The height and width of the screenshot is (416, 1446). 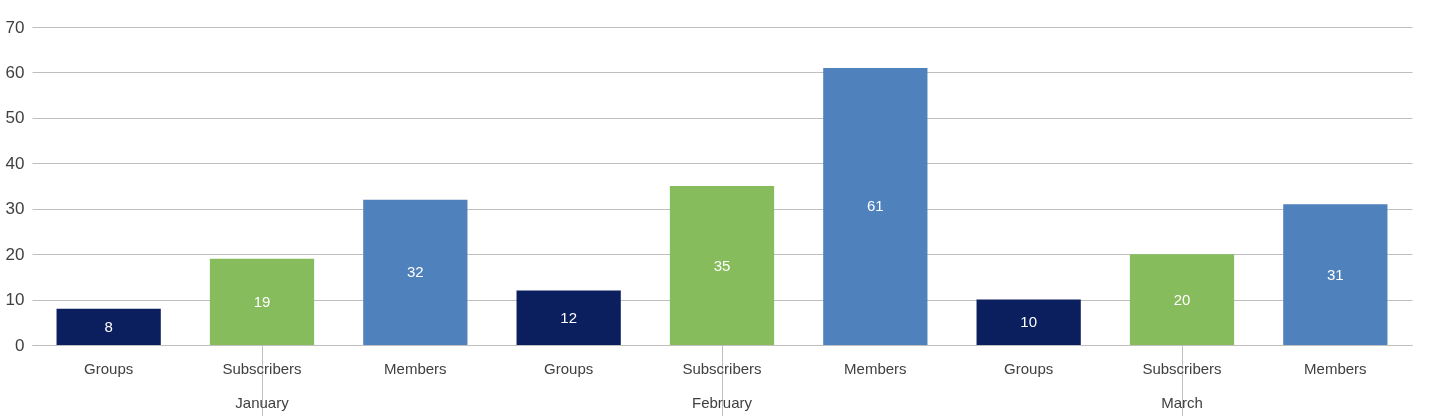 What do you see at coordinates (262, 368) in the screenshot?
I see `series-label: Subscribers` at bounding box center [262, 368].